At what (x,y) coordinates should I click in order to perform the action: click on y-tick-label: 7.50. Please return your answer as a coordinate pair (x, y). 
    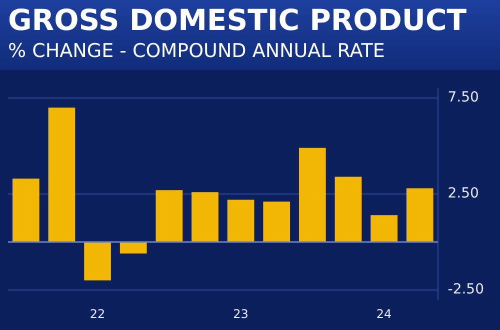
    Looking at the image, I should click on (463, 98).